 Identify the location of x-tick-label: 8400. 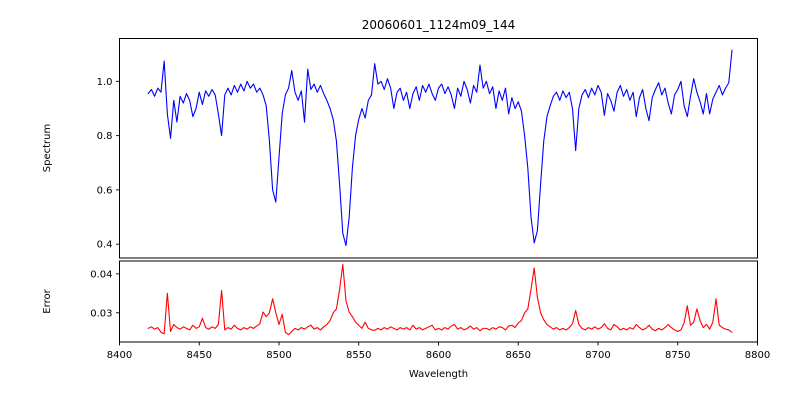
(119, 355).